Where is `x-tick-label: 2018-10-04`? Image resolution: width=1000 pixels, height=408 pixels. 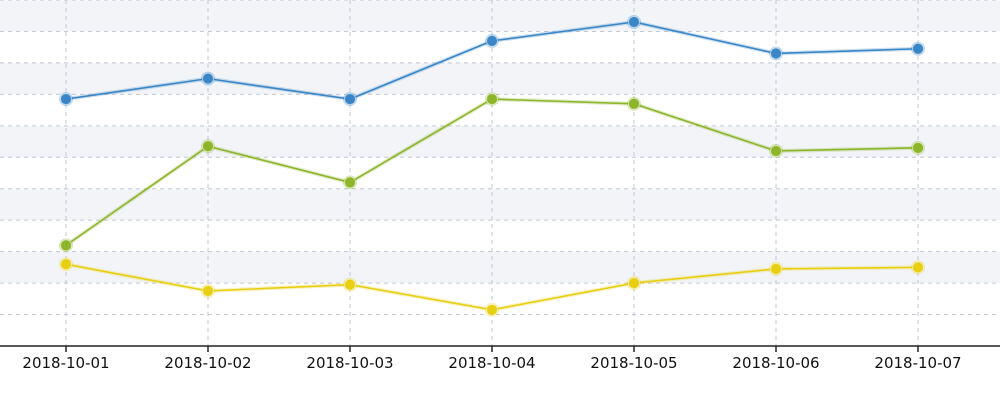
x-tick-label: 2018-10-04 is located at coordinates (491, 363).